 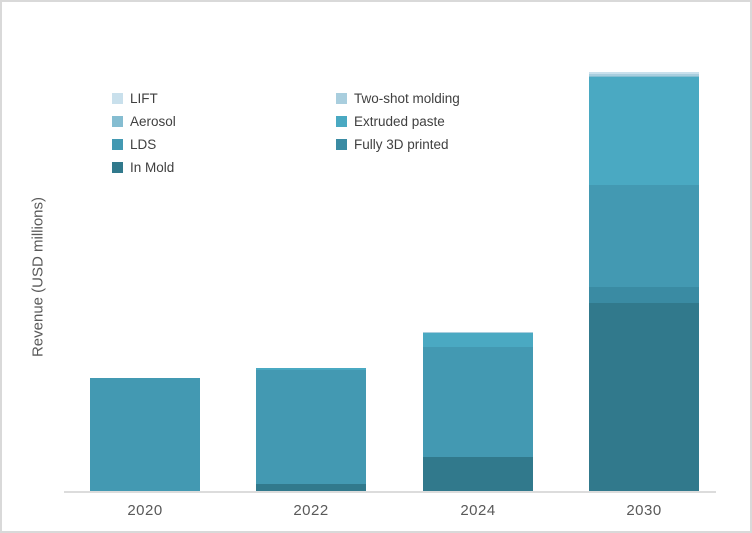 I want to click on legend-column-1: LIFT Aerosol LDS In Mold, so click(x=144, y=135).